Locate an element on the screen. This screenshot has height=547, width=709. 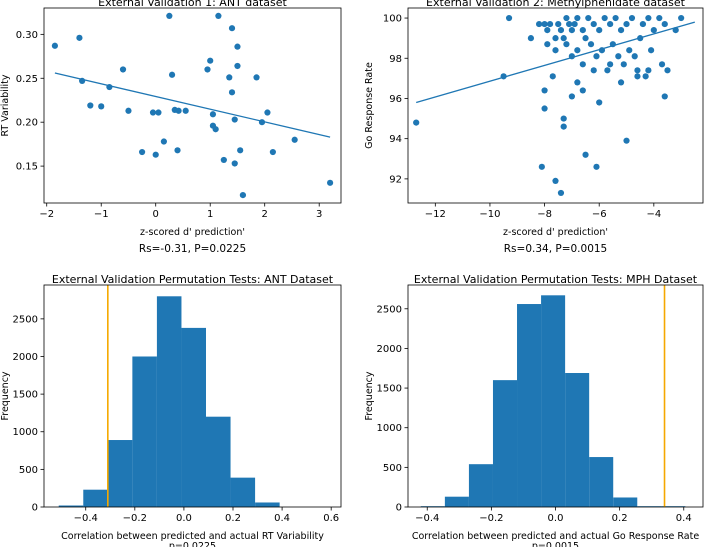
x-tick-label: −0.2 is located at coordinates (491, 518).